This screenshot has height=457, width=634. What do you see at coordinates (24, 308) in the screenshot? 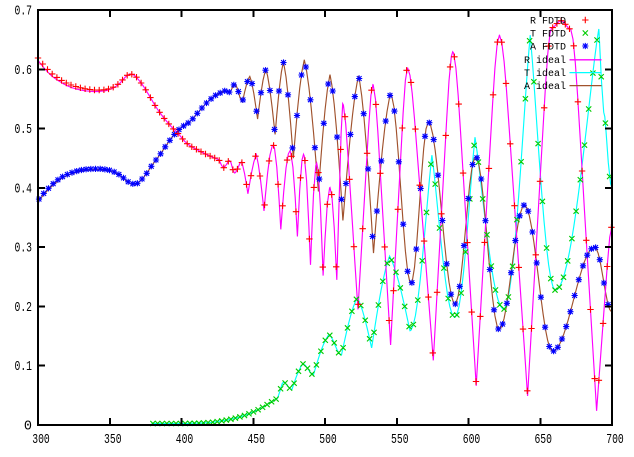
I see `svg-text: 0.2` at bounding box center [24, 308].